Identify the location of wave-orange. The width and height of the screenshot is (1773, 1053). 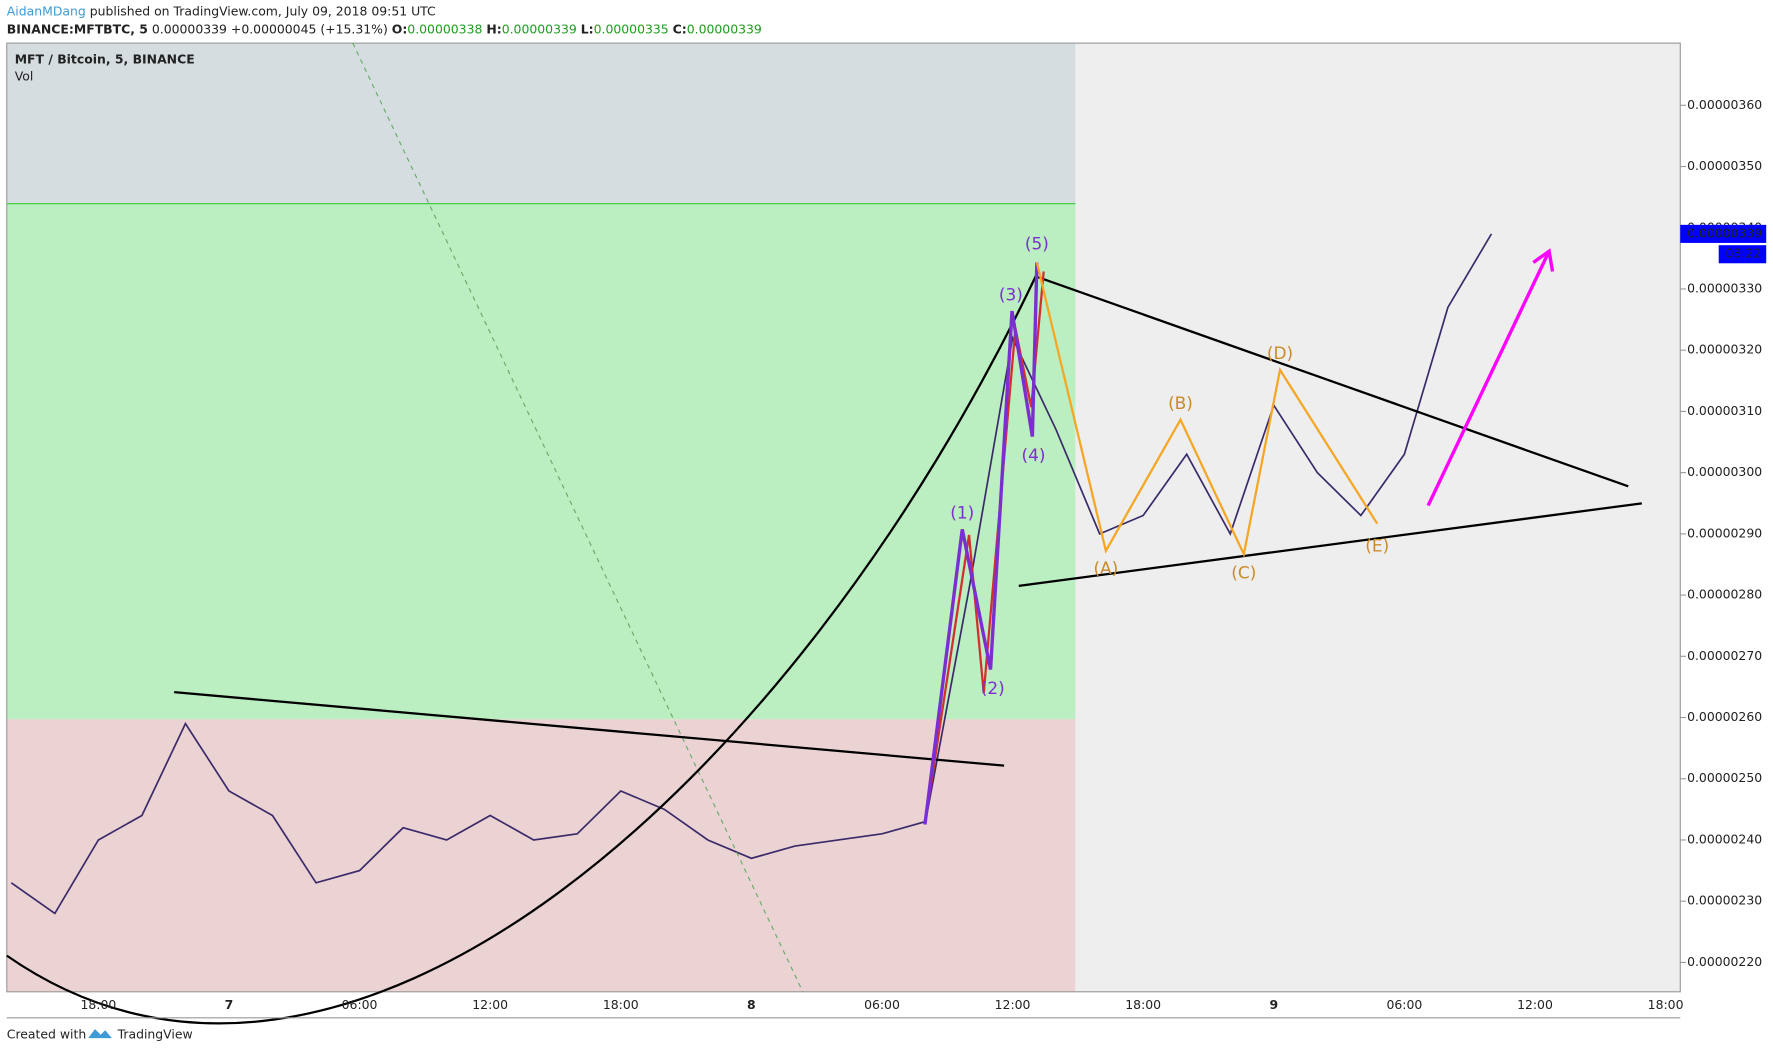
(1207, 410).